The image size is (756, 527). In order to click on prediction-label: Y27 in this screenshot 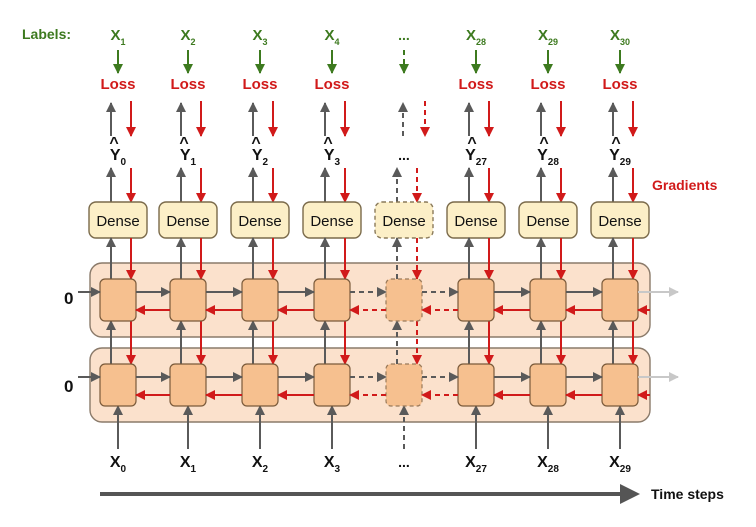, I will do `click(476, 157)`.